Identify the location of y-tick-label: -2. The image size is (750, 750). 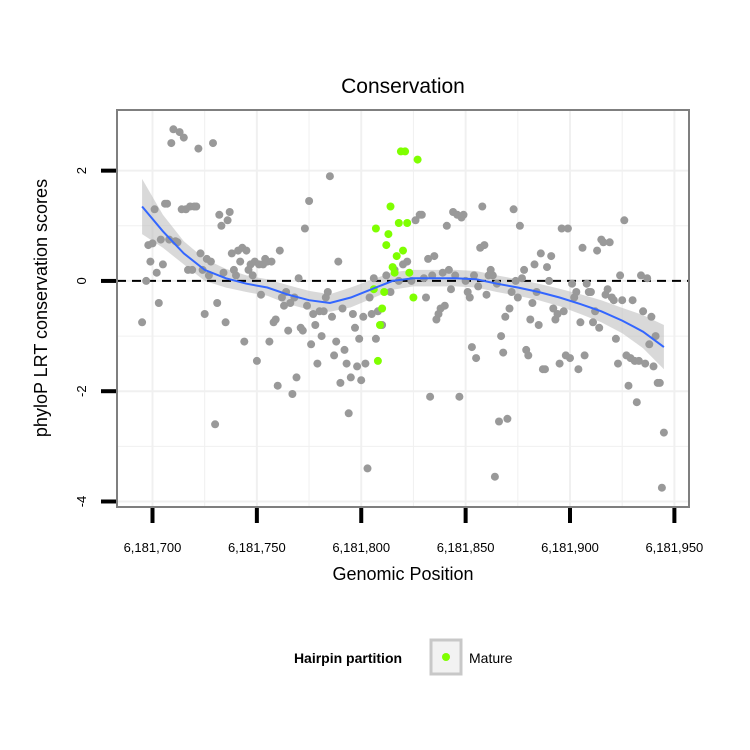
(81, 391).